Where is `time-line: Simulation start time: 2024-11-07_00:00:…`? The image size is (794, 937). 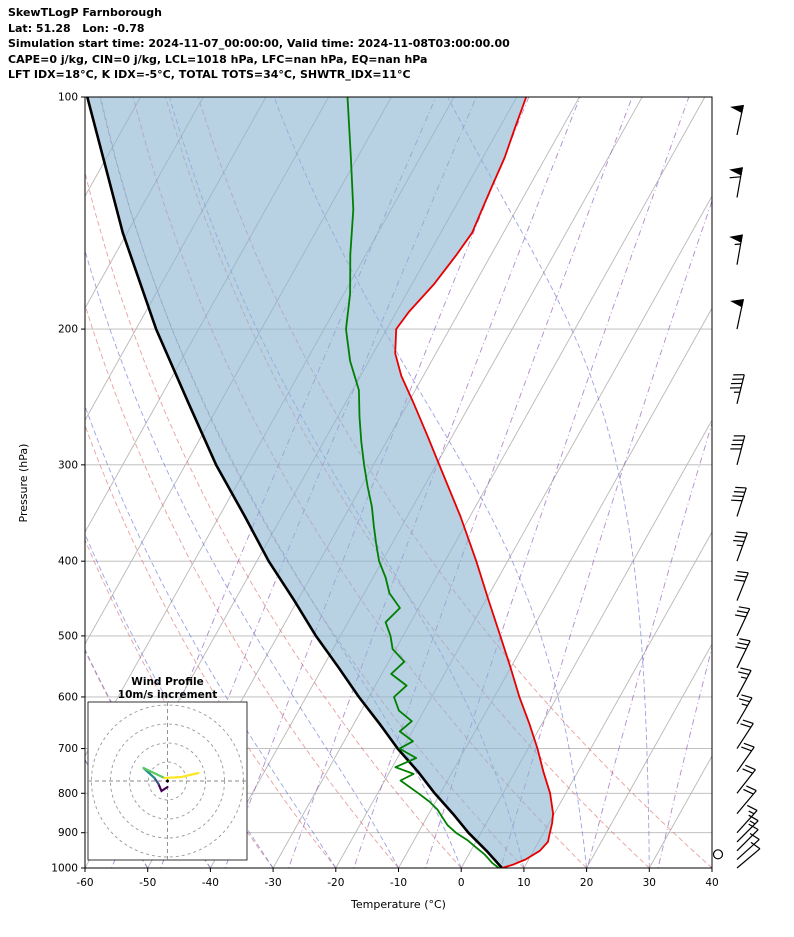
time-line: Simulation start time: 2024-11-07_00:00:… is located at coordinates (259, 43).